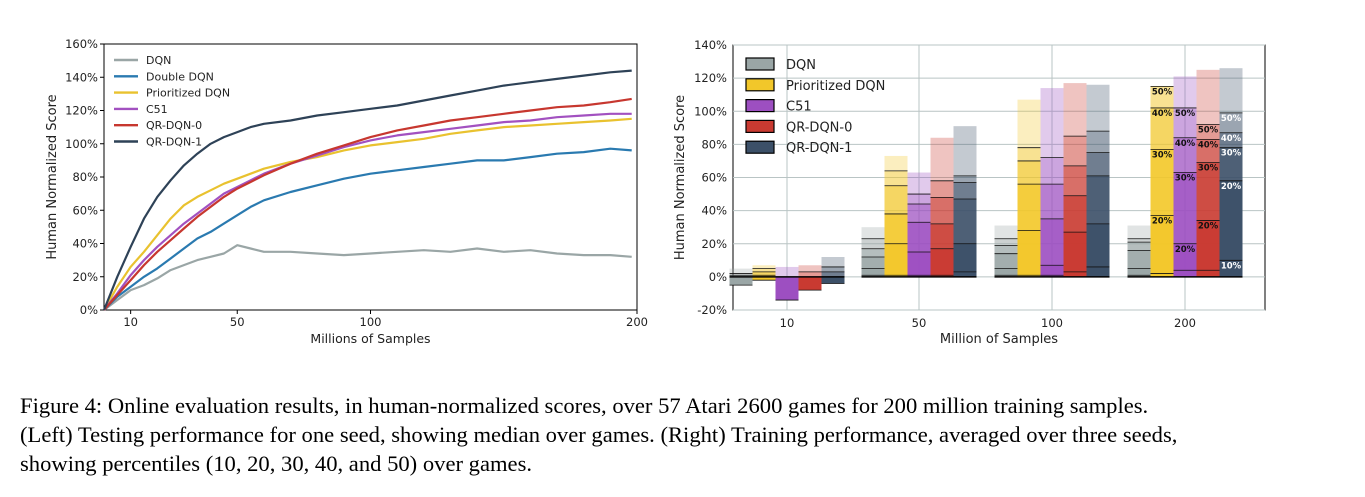 The width and height of the screenshot is (1365, 497). What do you see at coordinates (85, 210) in the screenshot?
I see `left-y-tick-label: 60%` at bounding box center [85, 210].